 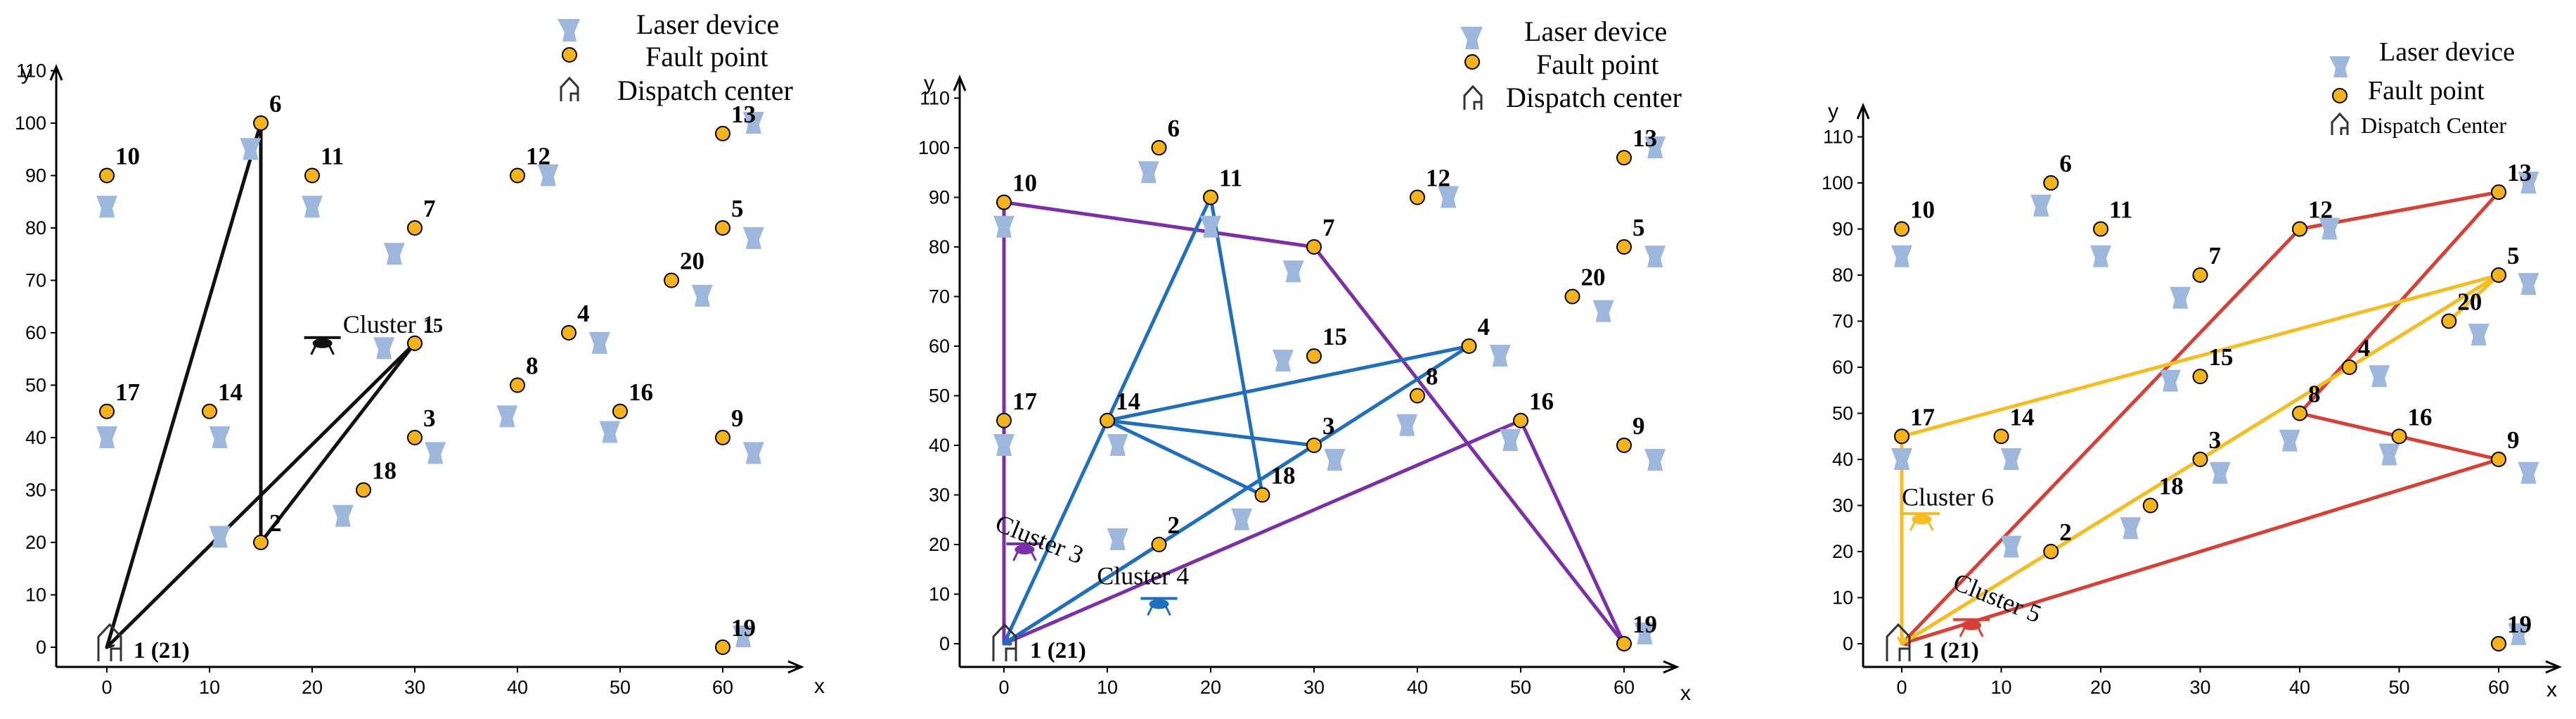 I want to click on y-tick-label: 50, so click(x=939, y=396).